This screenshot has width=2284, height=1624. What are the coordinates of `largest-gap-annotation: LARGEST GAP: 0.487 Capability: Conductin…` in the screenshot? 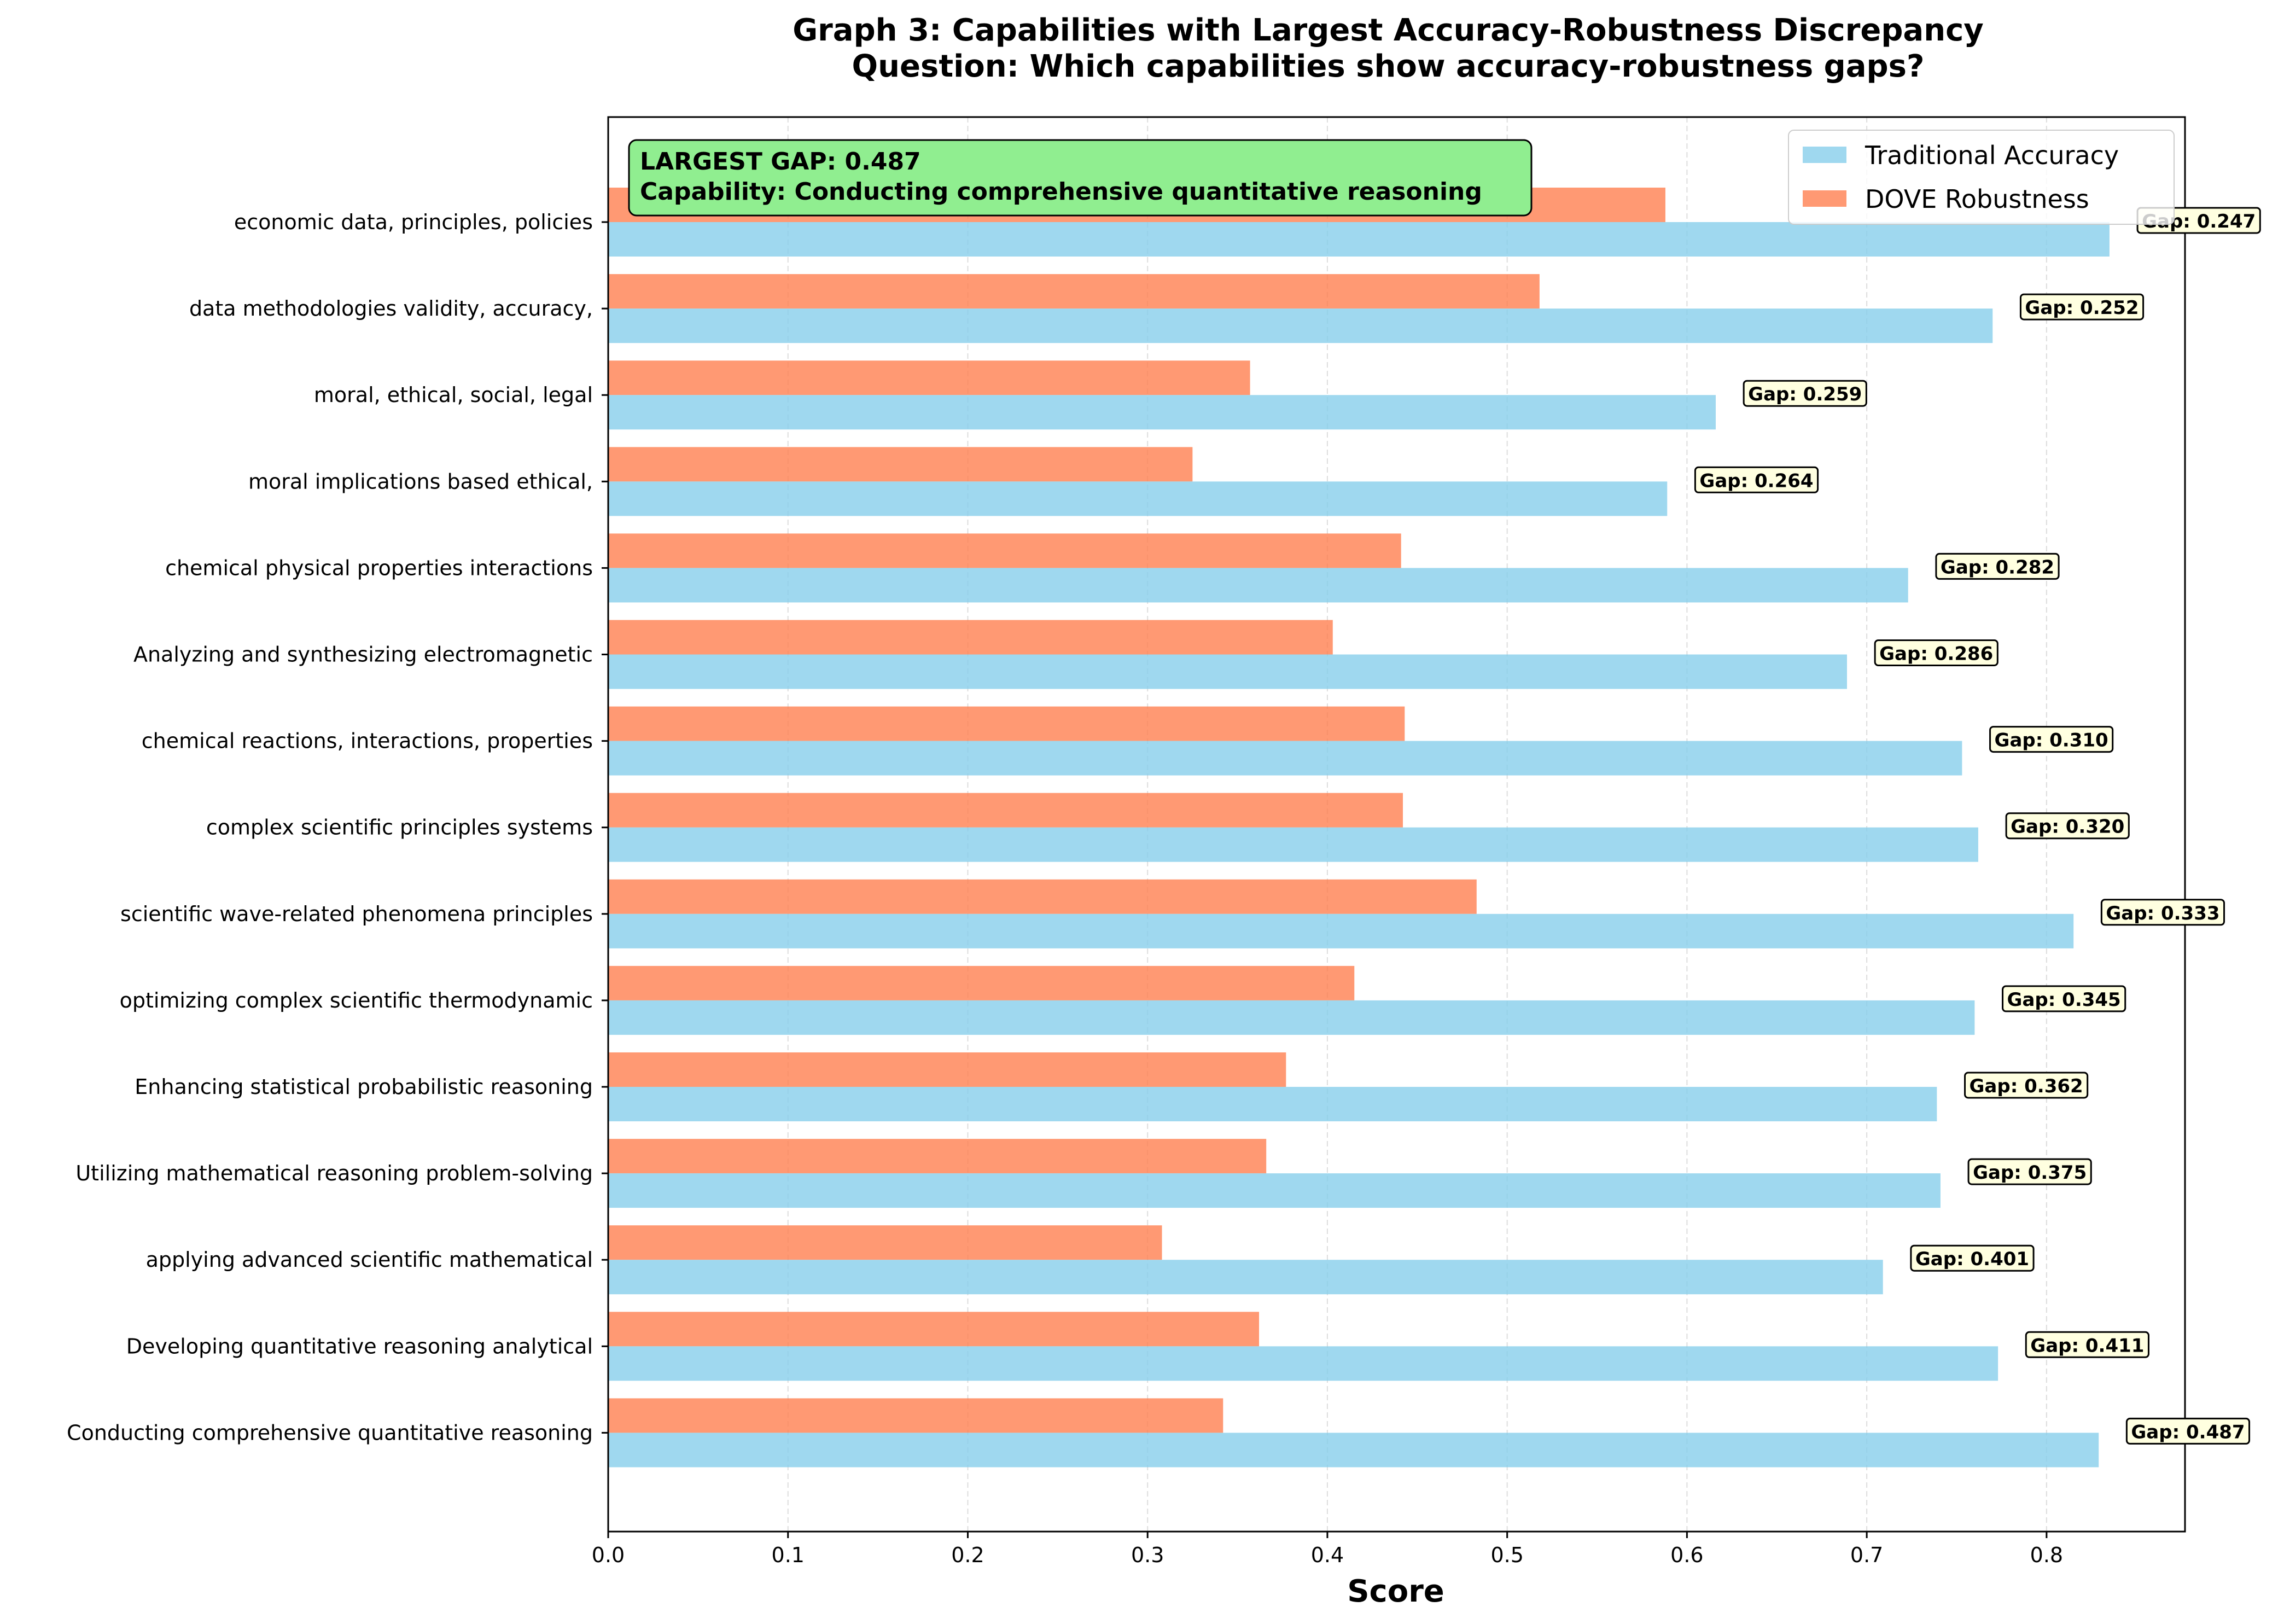 It's located at (1080, 178).